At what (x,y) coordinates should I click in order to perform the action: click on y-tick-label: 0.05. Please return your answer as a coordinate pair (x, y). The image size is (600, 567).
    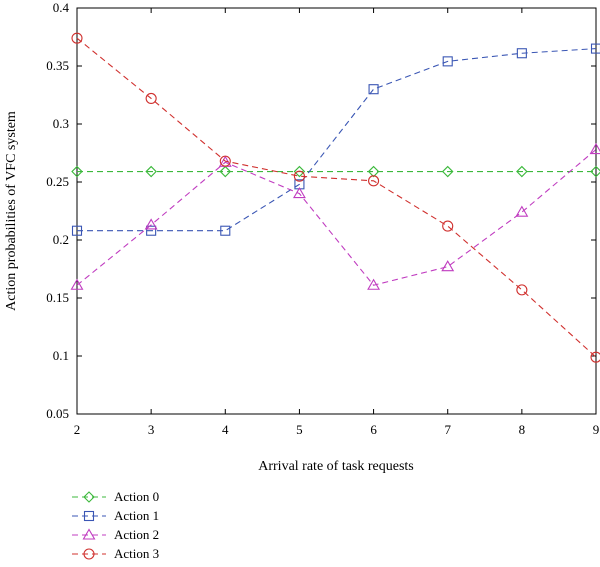
    Looking at the image, I should click on (57, 413).